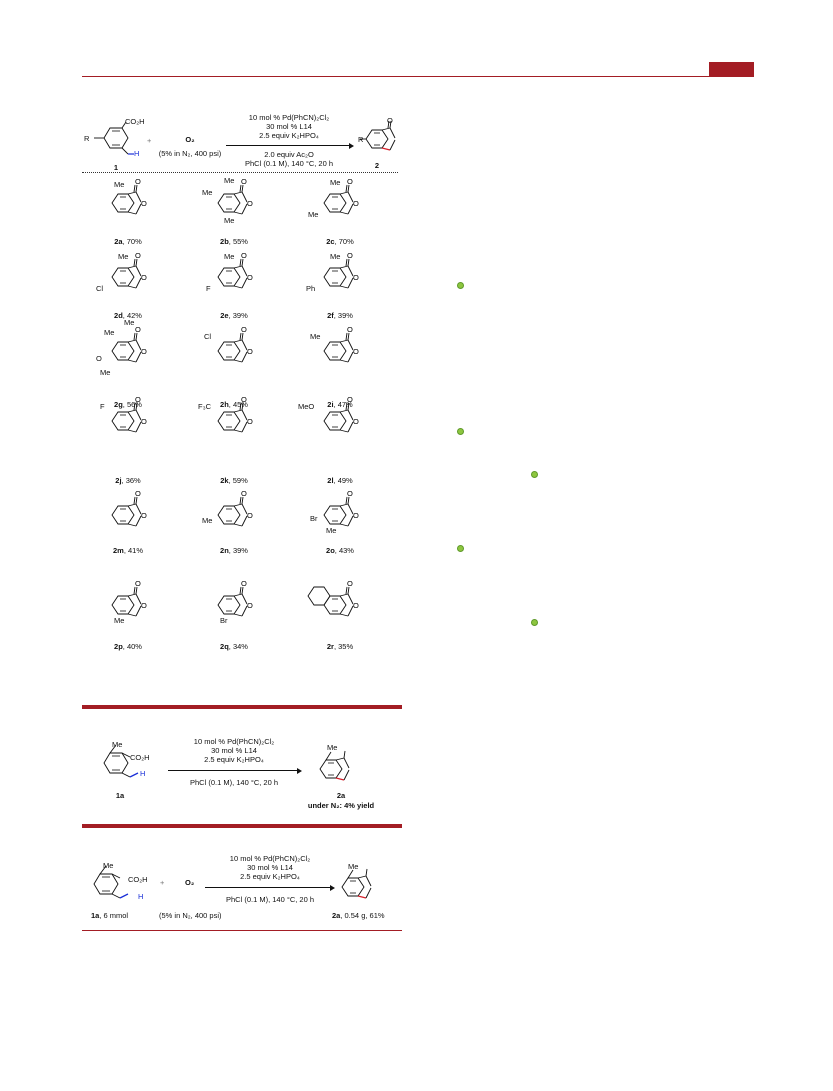 This screenshot has height=1091, width=833. Describe the element at coordinates (343, 769) in the screenshot. I see `scheme-2-product-structure` at that location.